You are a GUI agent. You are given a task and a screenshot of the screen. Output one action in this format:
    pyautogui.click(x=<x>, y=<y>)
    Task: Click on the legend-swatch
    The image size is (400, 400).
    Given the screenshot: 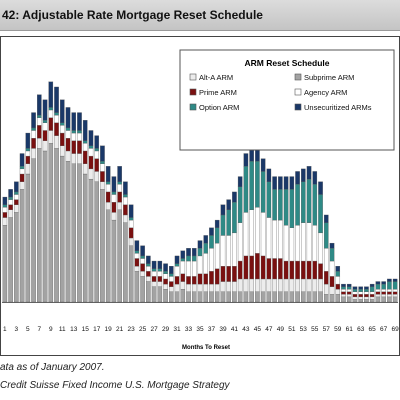 What is the action you would take?
    pyautogui.click(x=298, y=107)
    